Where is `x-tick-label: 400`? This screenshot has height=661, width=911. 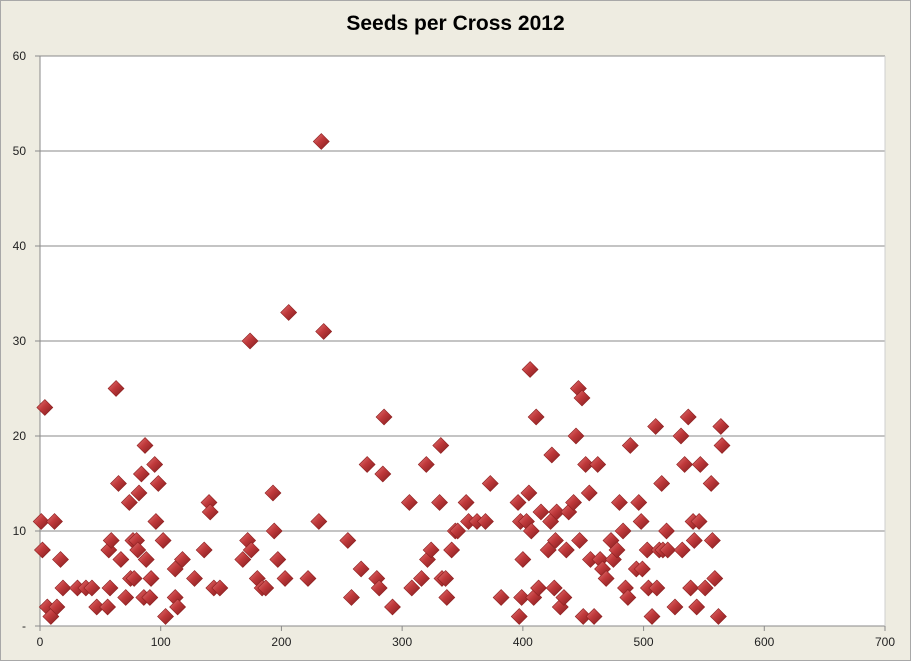 x-tick-label: 400 is located at coordinates (523, 642).